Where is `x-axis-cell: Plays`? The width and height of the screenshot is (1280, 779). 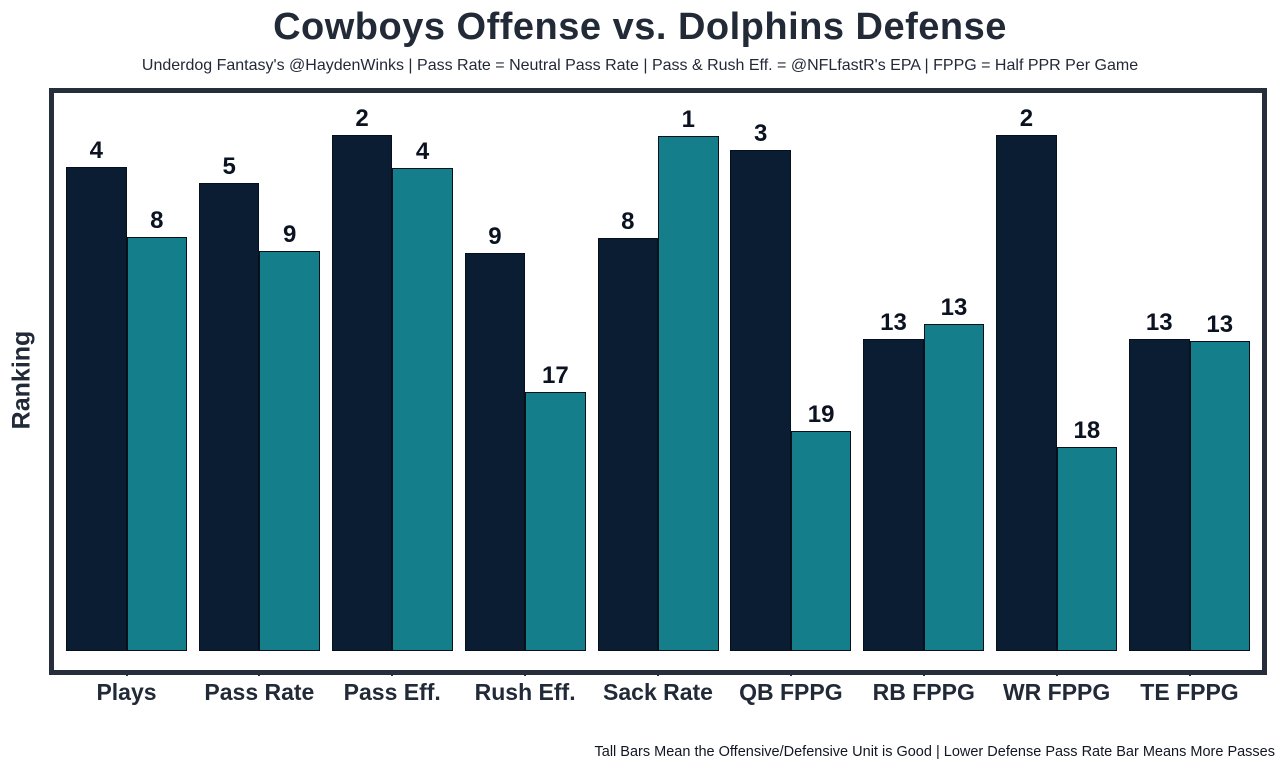 x-axis-cell: Plays is located at coordinates (126, 688).